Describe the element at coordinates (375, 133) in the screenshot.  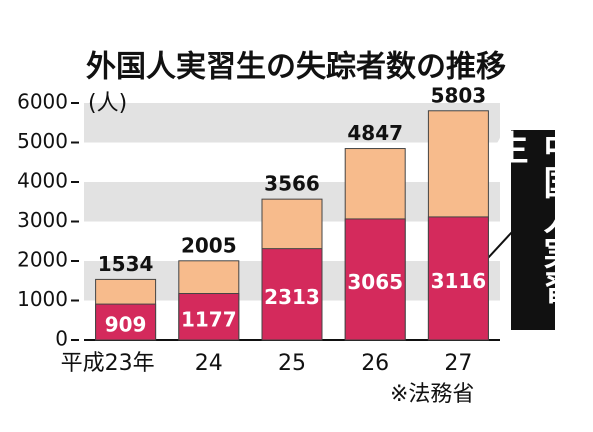
I see `total-label: 4847` at that location.